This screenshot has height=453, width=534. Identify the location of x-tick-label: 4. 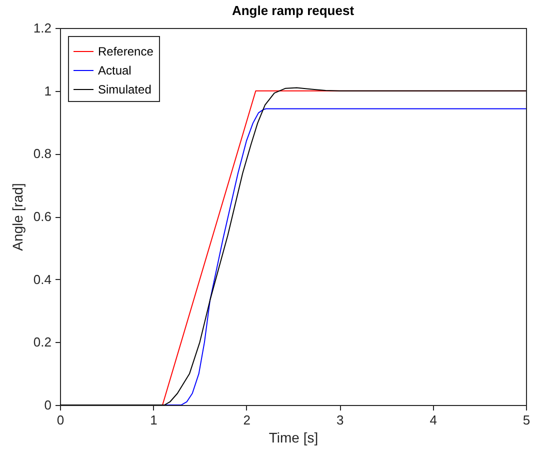
(433, 420).